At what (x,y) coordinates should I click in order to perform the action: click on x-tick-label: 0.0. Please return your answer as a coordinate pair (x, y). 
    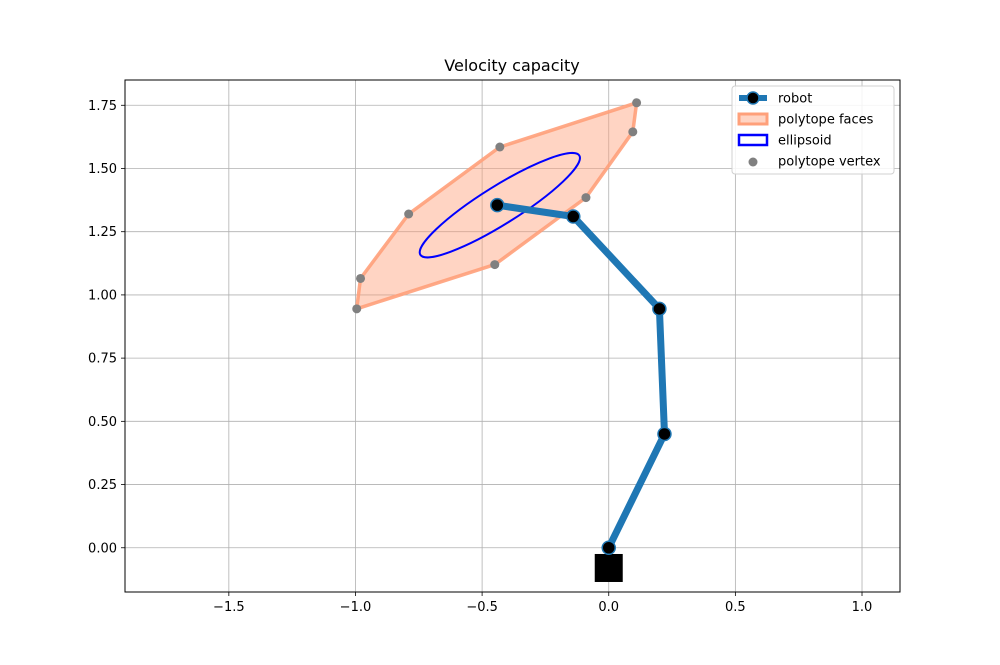
    Looking at the image, I should click on (608, 607).